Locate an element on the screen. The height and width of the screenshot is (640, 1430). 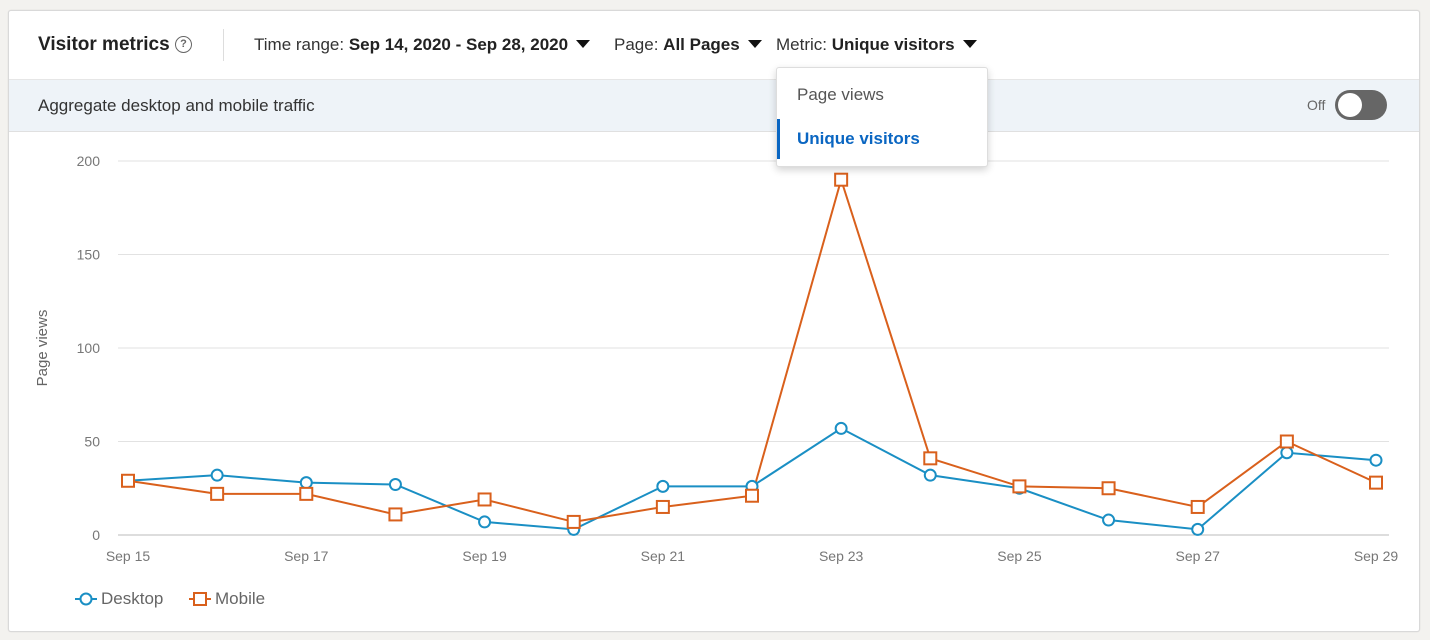
time-range-value: Sep 14, 2020 - Sep 28, 2020 is located at coordinates (458, 44).